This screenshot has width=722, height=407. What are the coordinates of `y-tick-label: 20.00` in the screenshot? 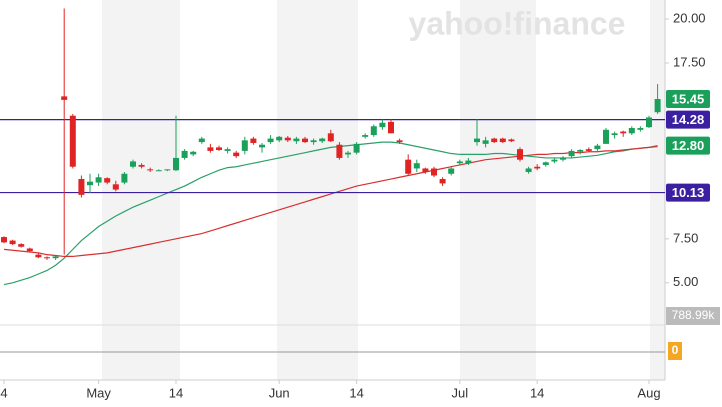 It's located at (689, 17).